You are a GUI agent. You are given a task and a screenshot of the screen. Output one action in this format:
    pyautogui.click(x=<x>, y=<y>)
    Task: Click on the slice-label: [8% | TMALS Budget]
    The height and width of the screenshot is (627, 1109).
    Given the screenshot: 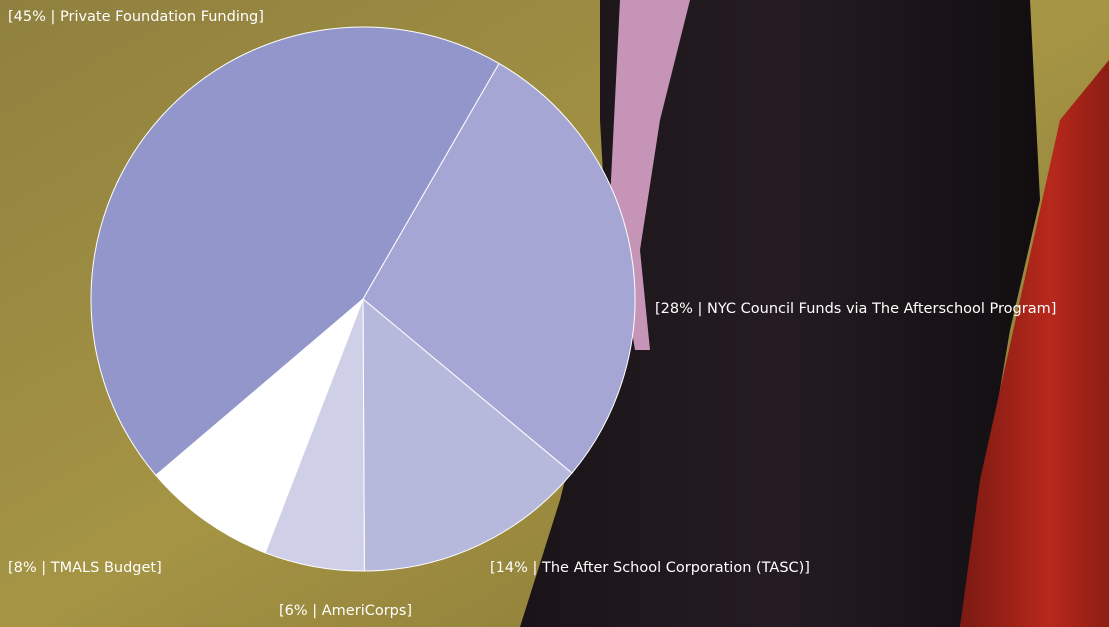 What is the action you would take?
    pyautogui.click(x=85, y=568)
    